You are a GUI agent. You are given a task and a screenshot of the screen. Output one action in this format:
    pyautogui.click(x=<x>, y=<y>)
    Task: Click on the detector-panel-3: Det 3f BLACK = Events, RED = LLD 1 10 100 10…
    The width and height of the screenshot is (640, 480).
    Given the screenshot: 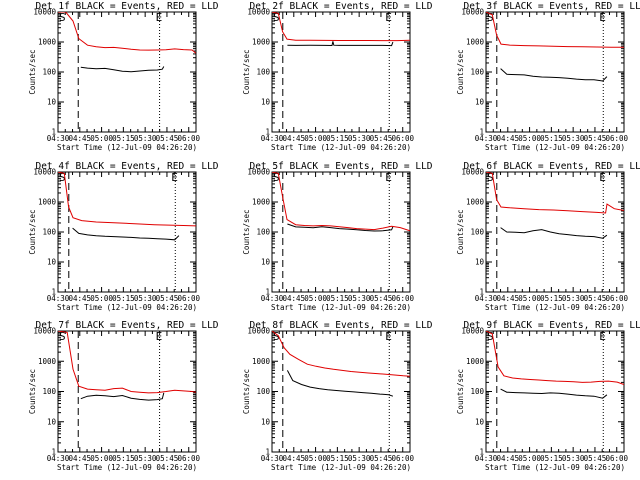 What is the action you would take?
    pyautogui.click(x=548, y=76)
    